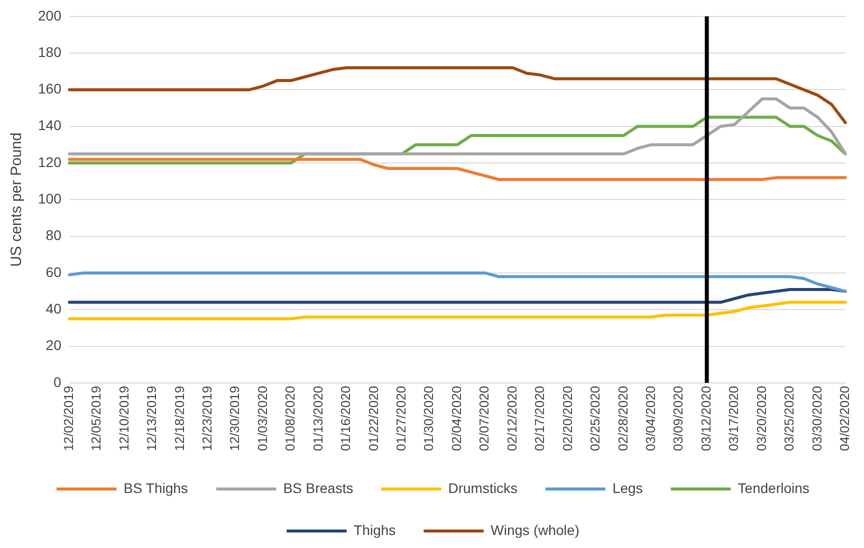 This screenshot has height=548, width=864. I want to click on x-tick-label: 12/05/2019, so click(96, 419).